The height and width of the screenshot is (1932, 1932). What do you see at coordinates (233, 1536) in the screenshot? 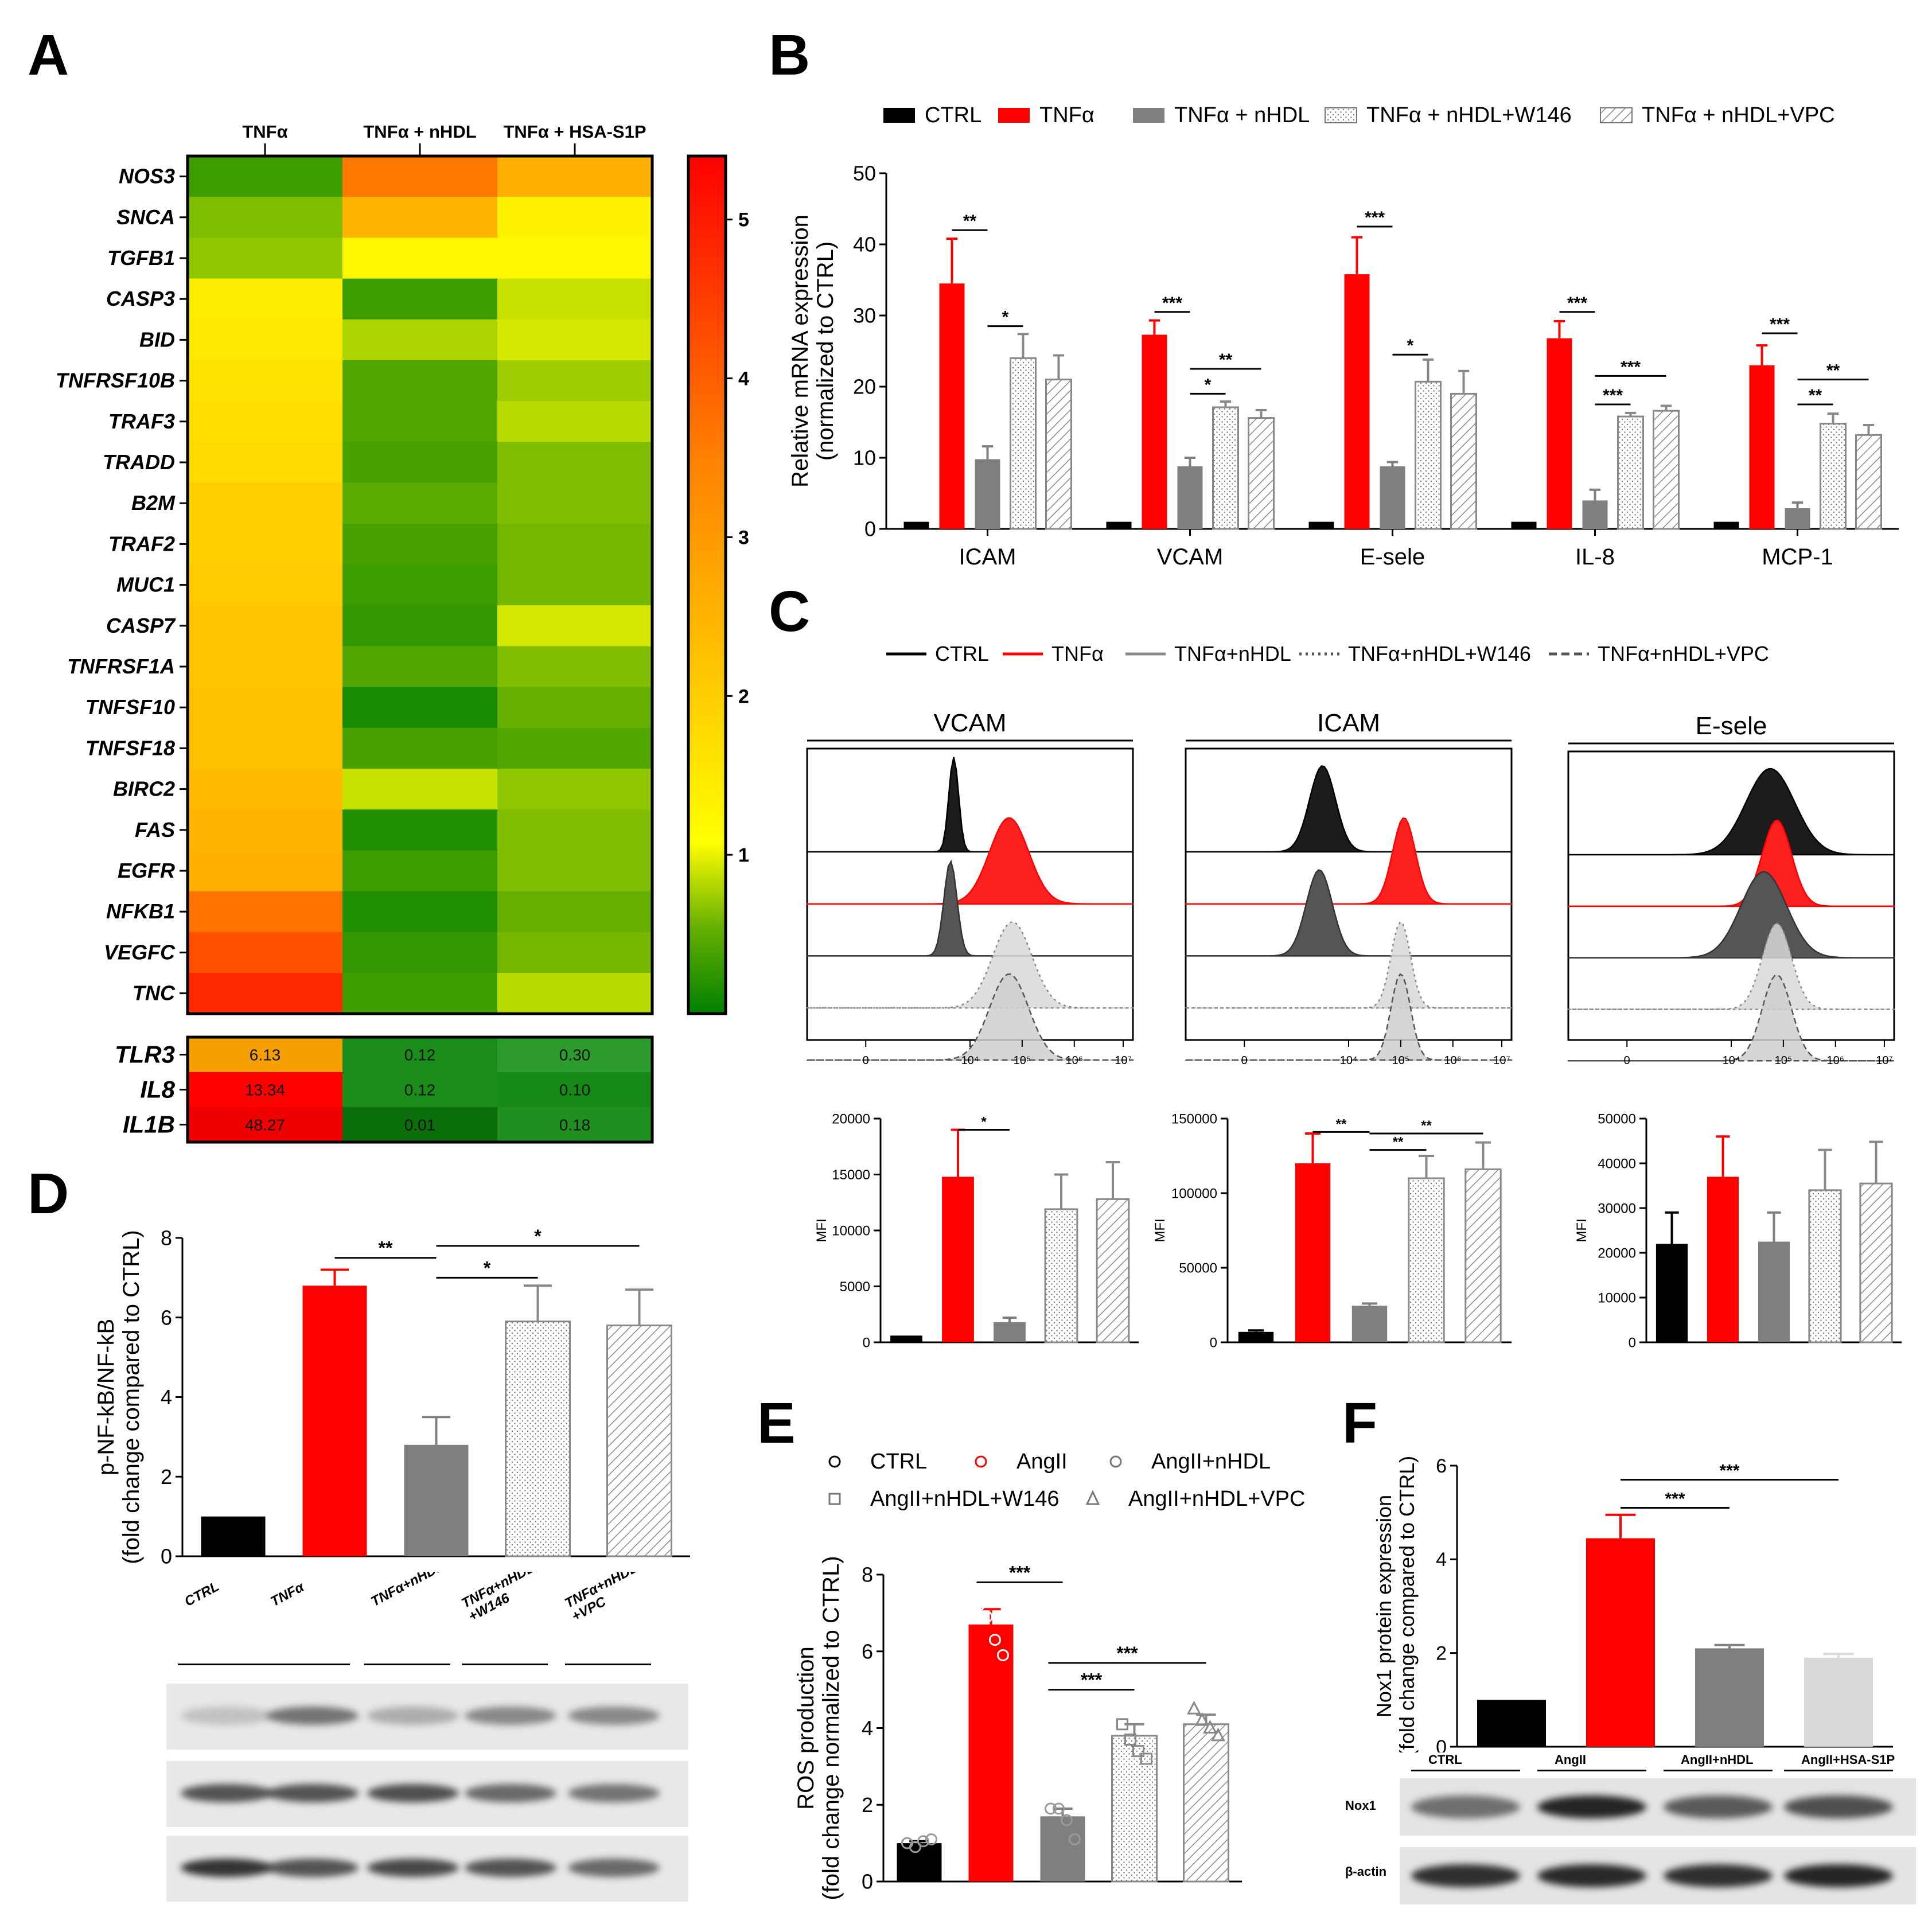
I see `panel-d-bar` at bounding box center [233, 1536].